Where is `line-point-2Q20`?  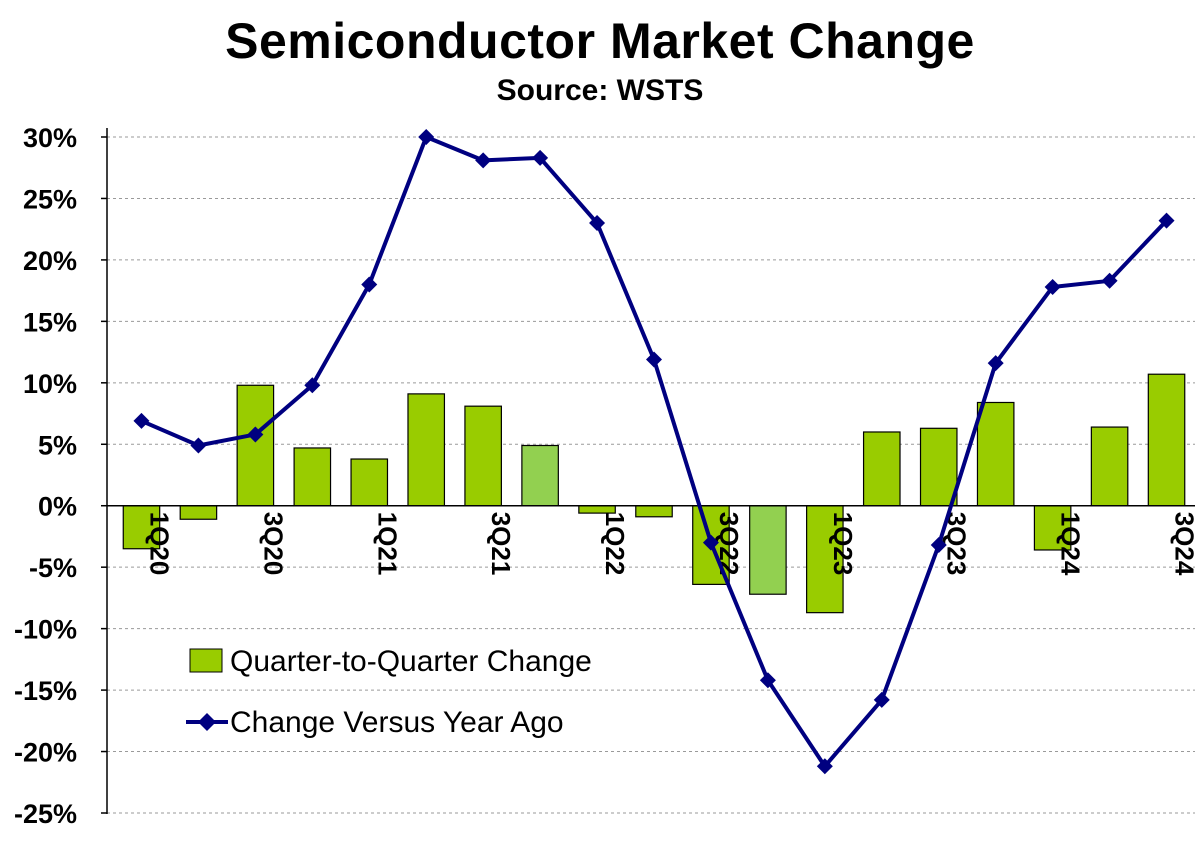
line-point-2Q20 is located at coordinates (198, 445).